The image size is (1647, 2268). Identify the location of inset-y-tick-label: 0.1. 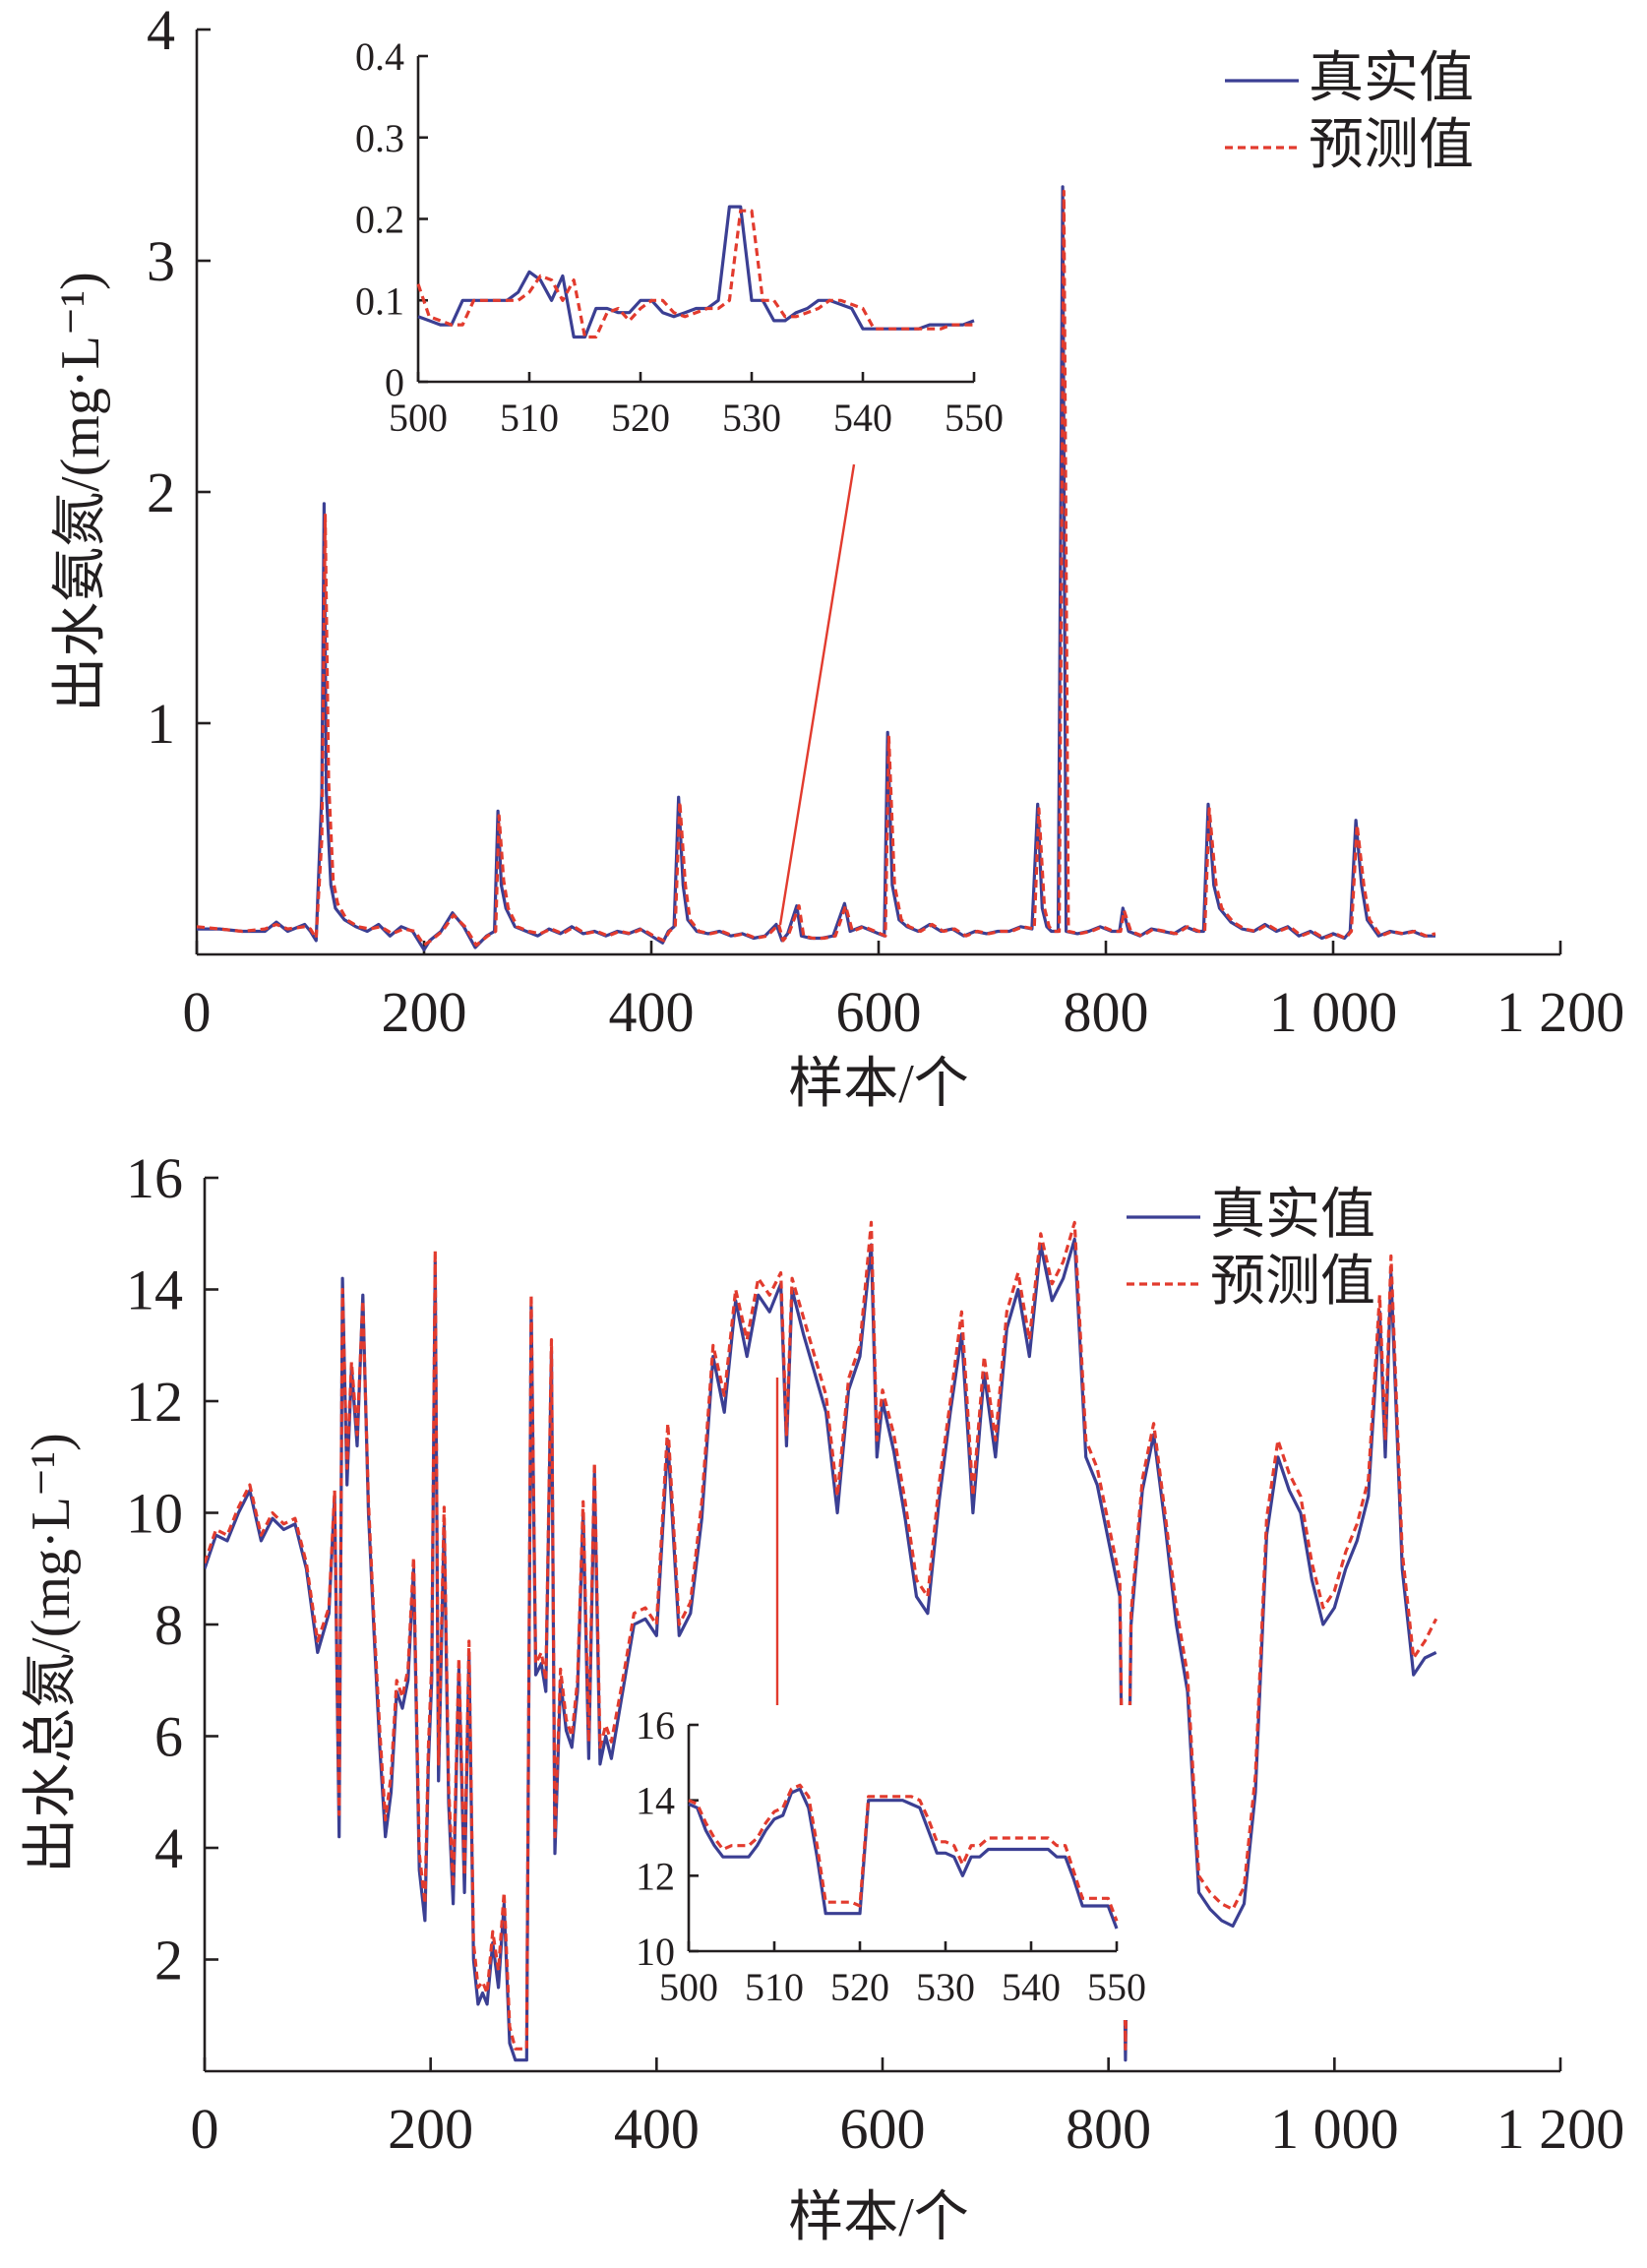
(379, 301).